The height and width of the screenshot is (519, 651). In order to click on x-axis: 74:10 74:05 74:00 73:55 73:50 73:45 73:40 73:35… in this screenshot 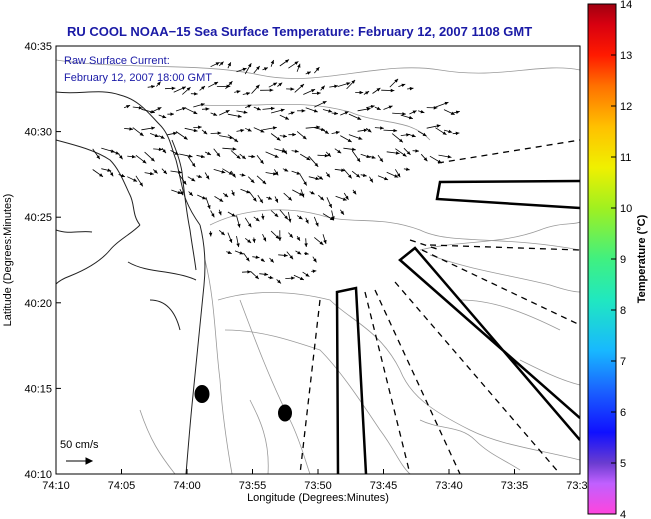, I will do `click(318, 480)`.